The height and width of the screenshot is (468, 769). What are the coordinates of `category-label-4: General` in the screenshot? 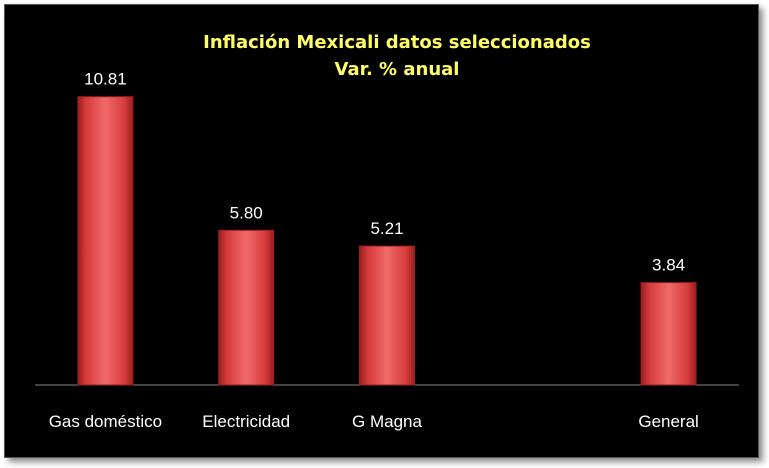 It's located at (668, 421).